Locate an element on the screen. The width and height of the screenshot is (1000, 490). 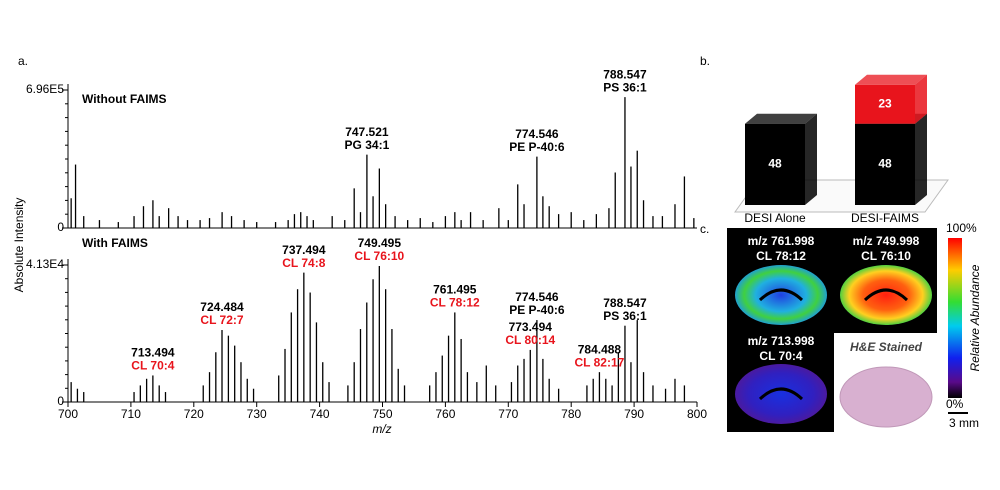
x-axis-label: m/z is located at coordinates (381, 429).